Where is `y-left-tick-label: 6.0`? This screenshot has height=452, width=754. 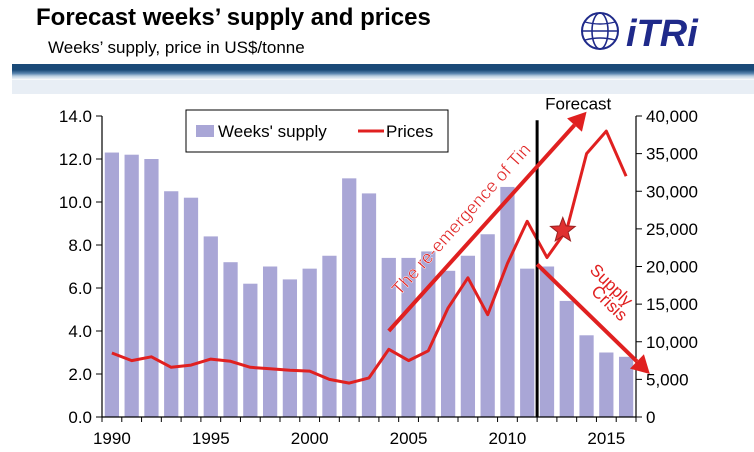 y-left-tick-label: 6.0 is located at coordinates (80, 288).